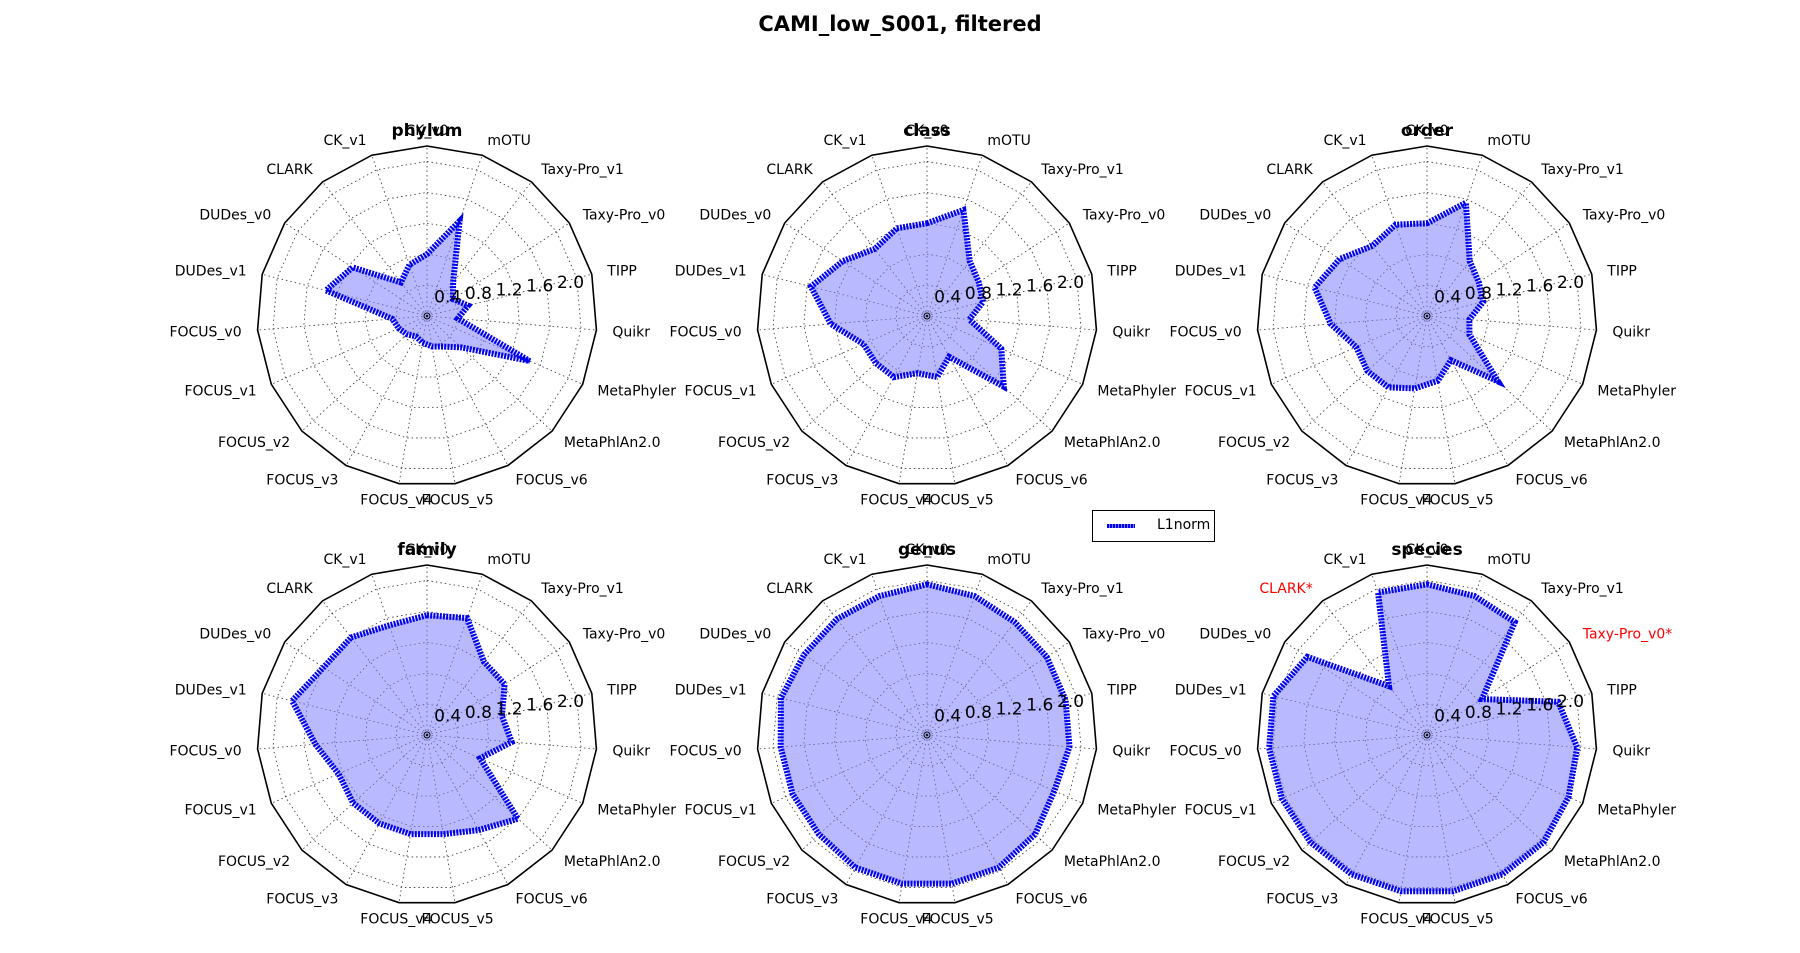  Describe the element at coordinates (612, 443) in the screenshot. I see `axis-label: MetaPhlAn2.0` at that location.